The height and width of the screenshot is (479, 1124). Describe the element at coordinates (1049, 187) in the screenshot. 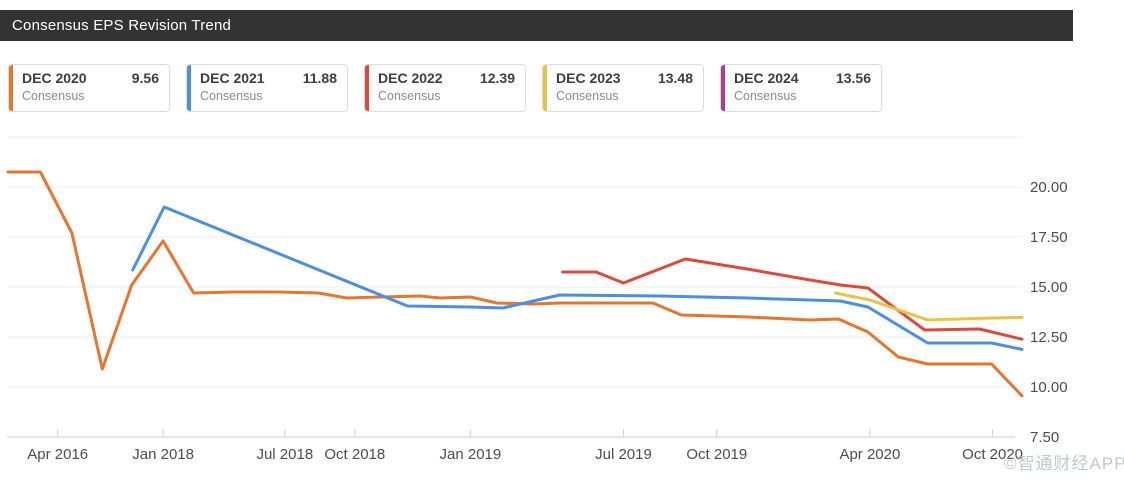

I see `y-tick-label: 20.00` at that location.